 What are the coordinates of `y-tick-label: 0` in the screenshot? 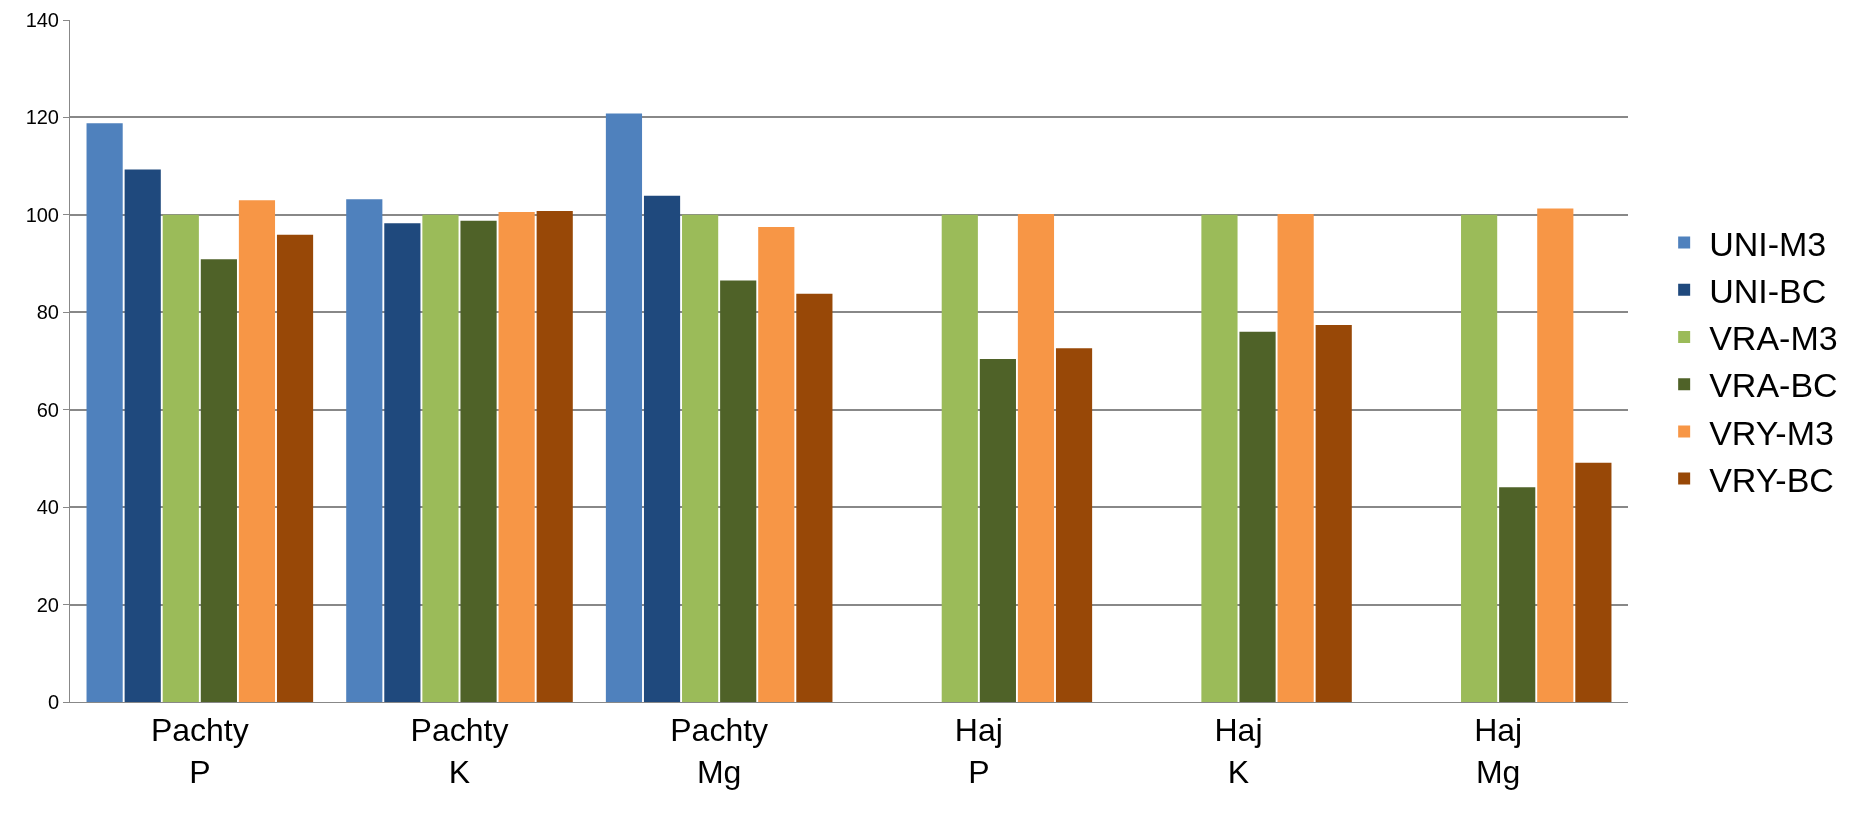 It's located at (53, 702).